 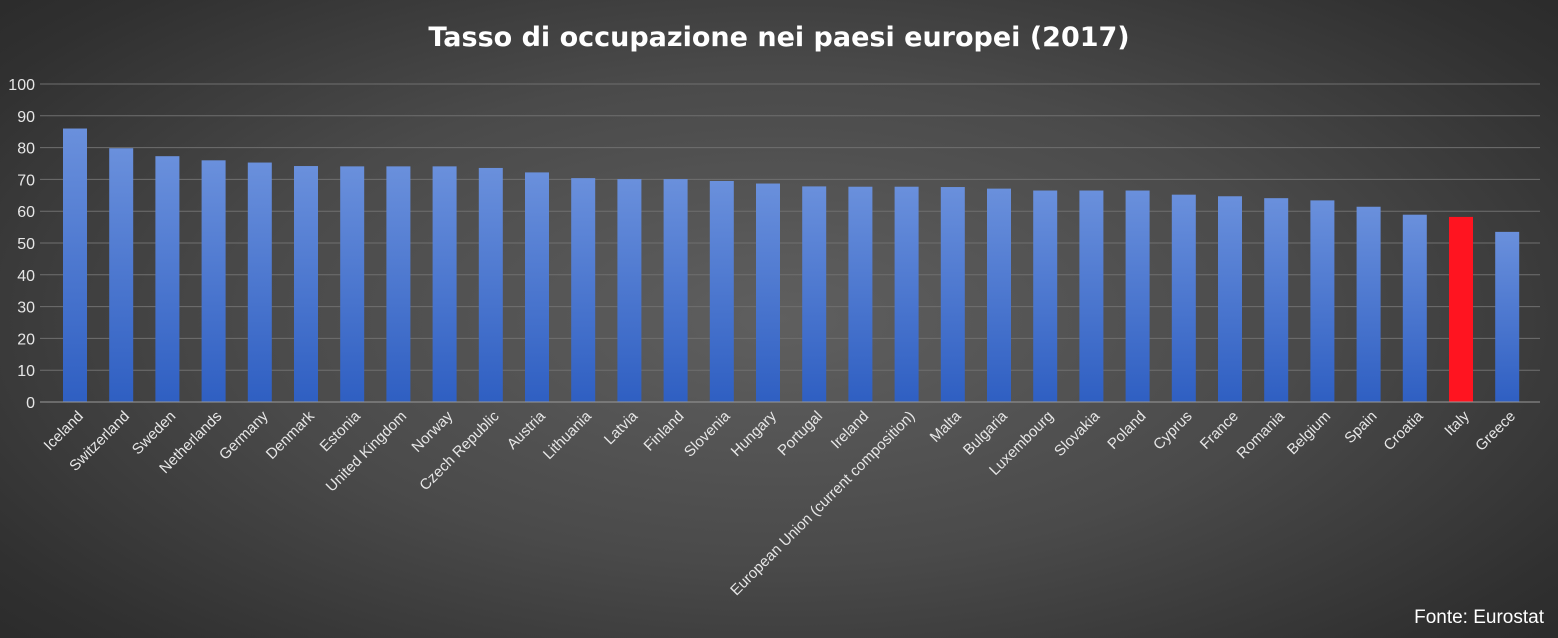 I want to click on source-note: Fonte: Eurostat, so click(x=1479, y=617).